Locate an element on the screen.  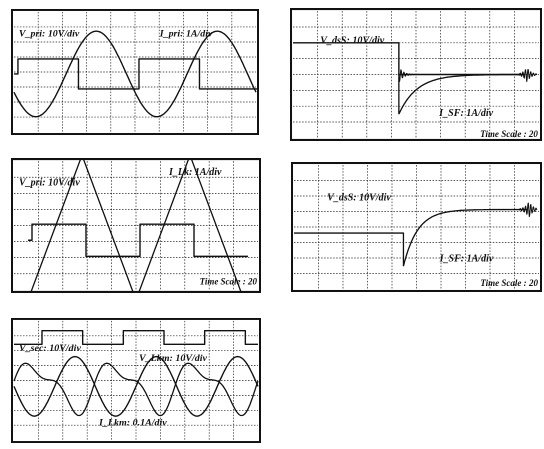
triangle-wave-trace is located at coordinates (136, 225).